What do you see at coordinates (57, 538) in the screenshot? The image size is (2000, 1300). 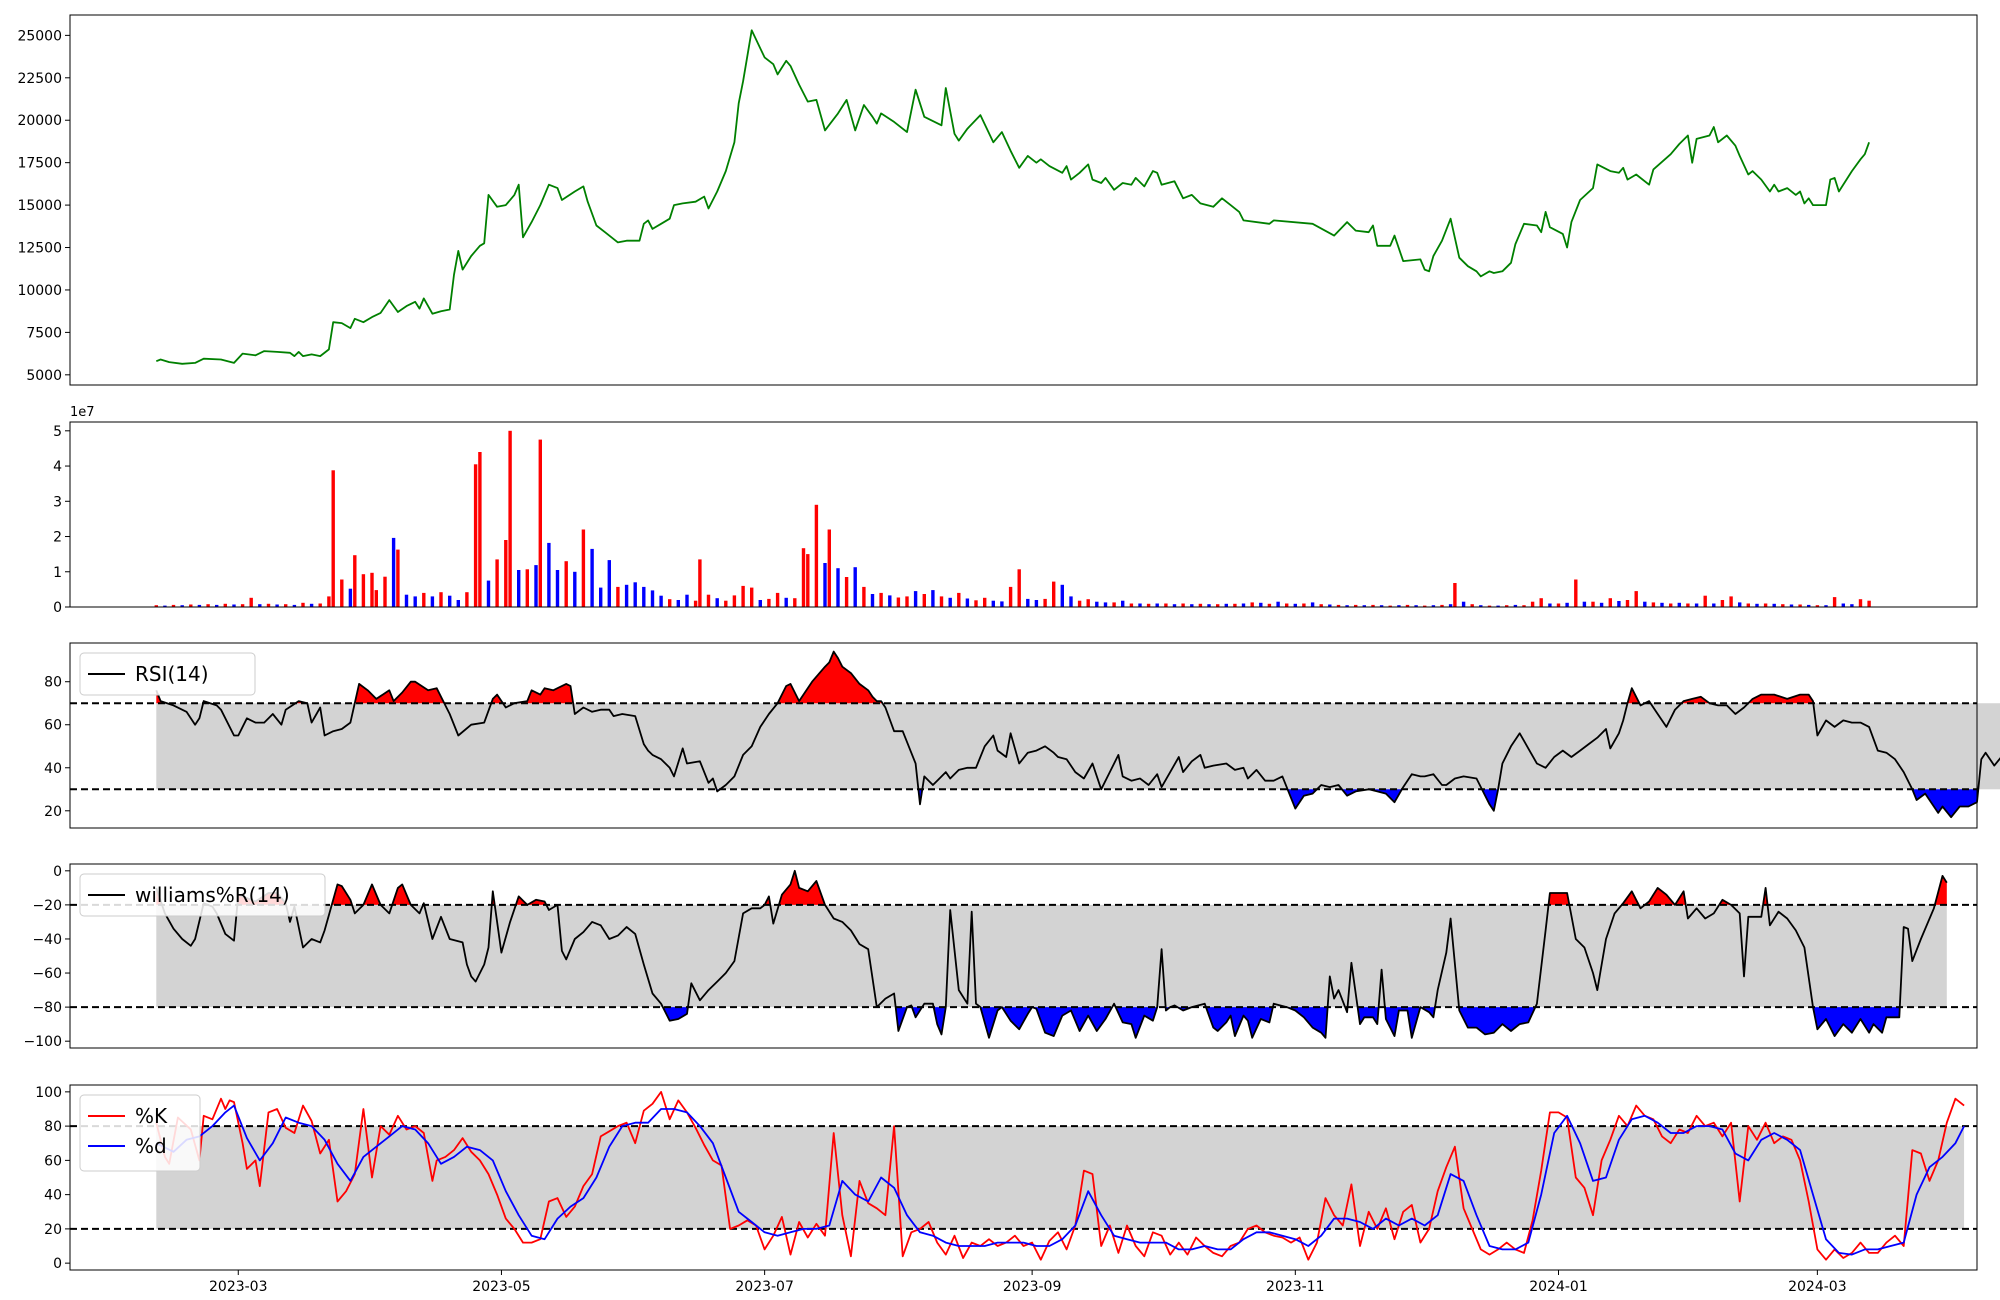 I see `y-tick-label: 2` at bounding box center [57, 538].